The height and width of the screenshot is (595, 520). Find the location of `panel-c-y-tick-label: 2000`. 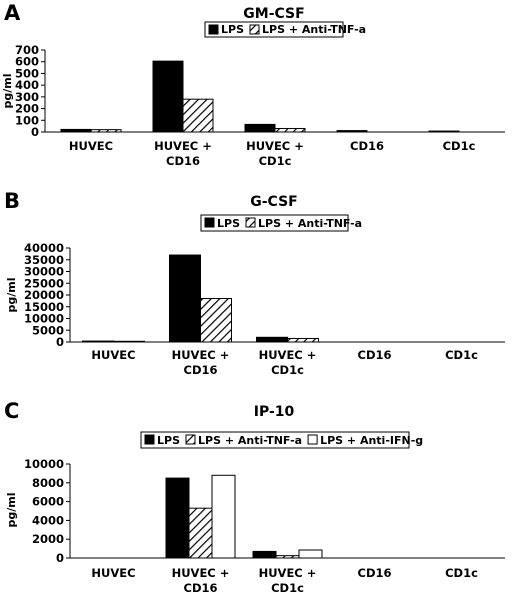

panel-c-y-tick-label: 2000 is located at coordinates (48, 539).